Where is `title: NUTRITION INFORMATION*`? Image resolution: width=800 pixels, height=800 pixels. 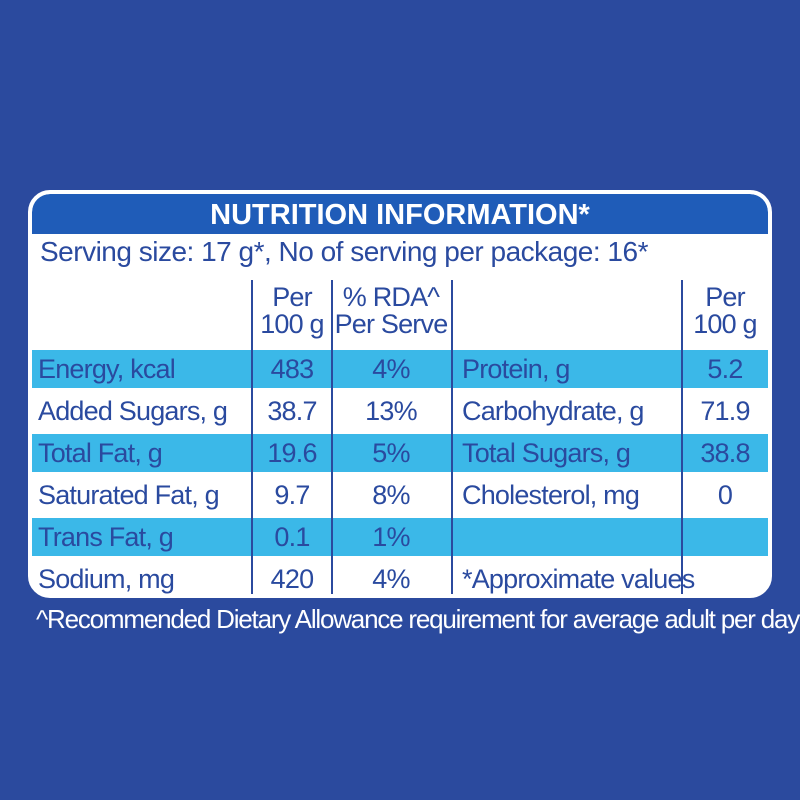 title: NUTRITION INFORMATION* is located at coordinates (400, 214).